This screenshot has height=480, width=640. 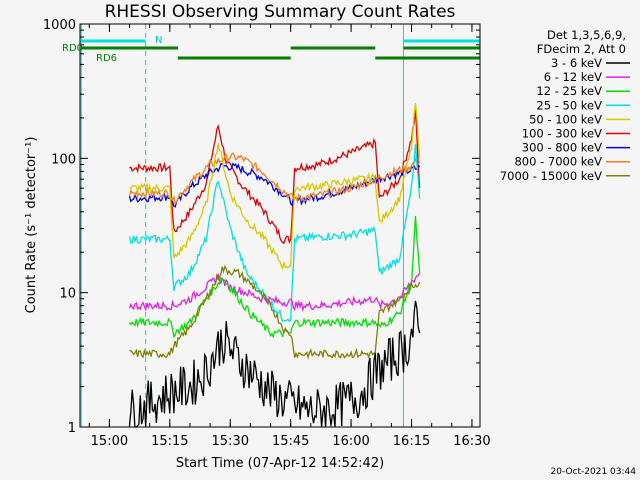 What do you see at coordinates (562, 148) in the screenshot?
I see `legend-entry-label: 300 - 800 keV` at bounding box center [562, 148].